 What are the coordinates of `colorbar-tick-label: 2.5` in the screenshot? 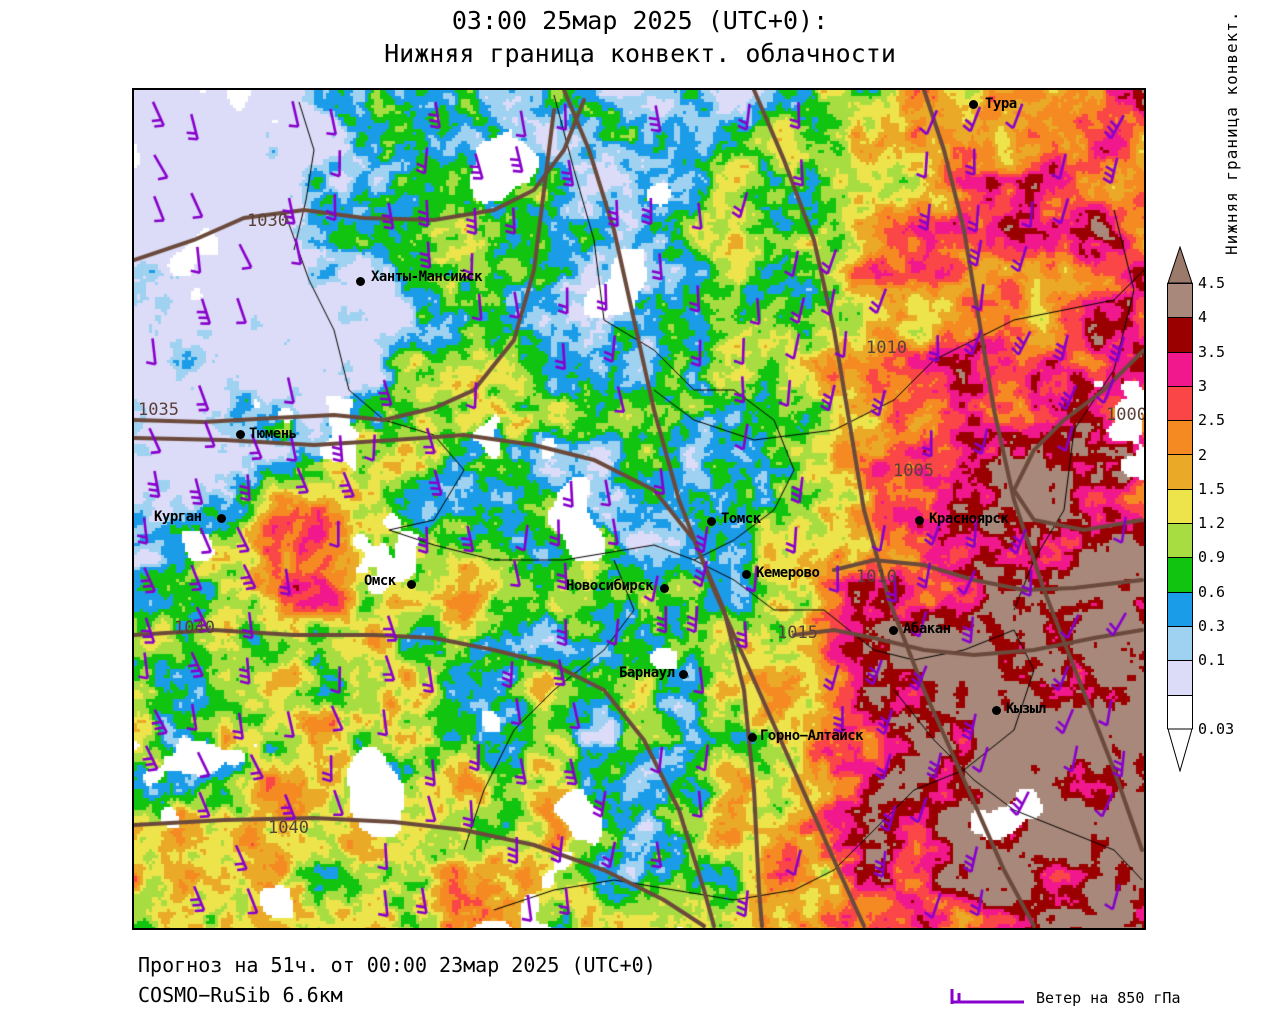 It's located at (1212, 420).